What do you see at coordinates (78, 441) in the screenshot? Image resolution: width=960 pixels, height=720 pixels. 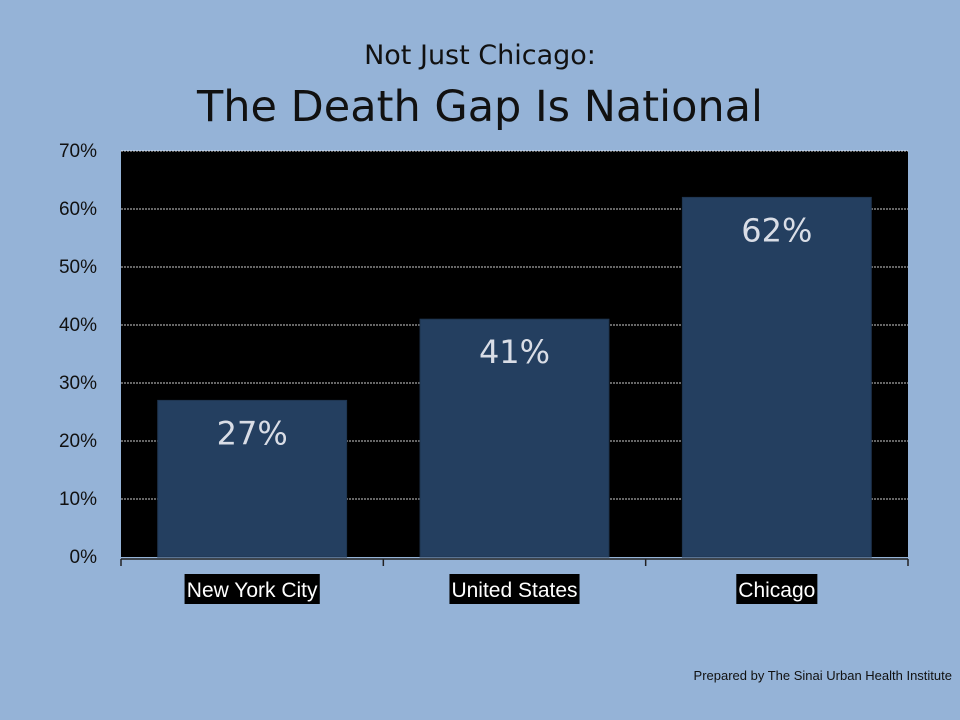 I see `y-tick-label: 20%` at bounding box center [78, 441].